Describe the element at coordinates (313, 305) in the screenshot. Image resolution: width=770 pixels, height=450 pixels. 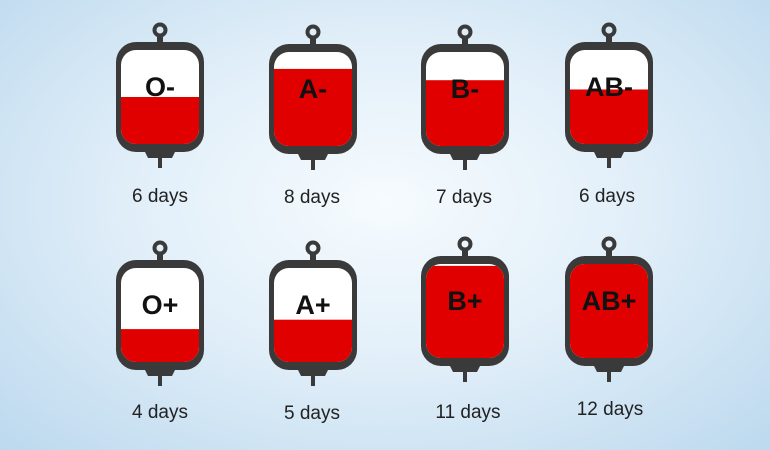
I see `blood-type-label: A+` at that location.